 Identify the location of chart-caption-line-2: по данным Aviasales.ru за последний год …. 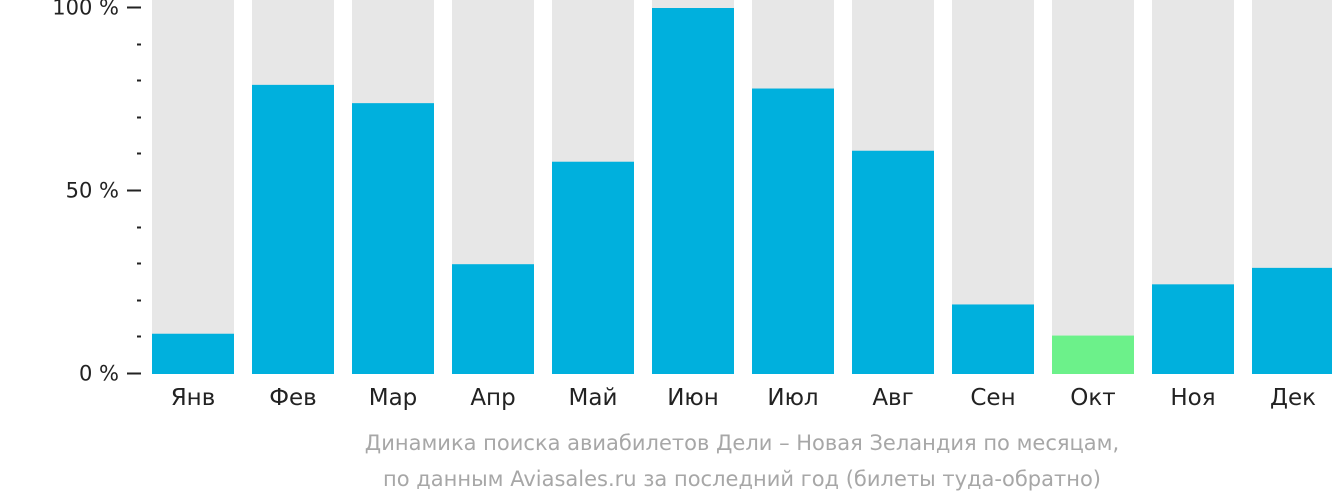
(742, 479).